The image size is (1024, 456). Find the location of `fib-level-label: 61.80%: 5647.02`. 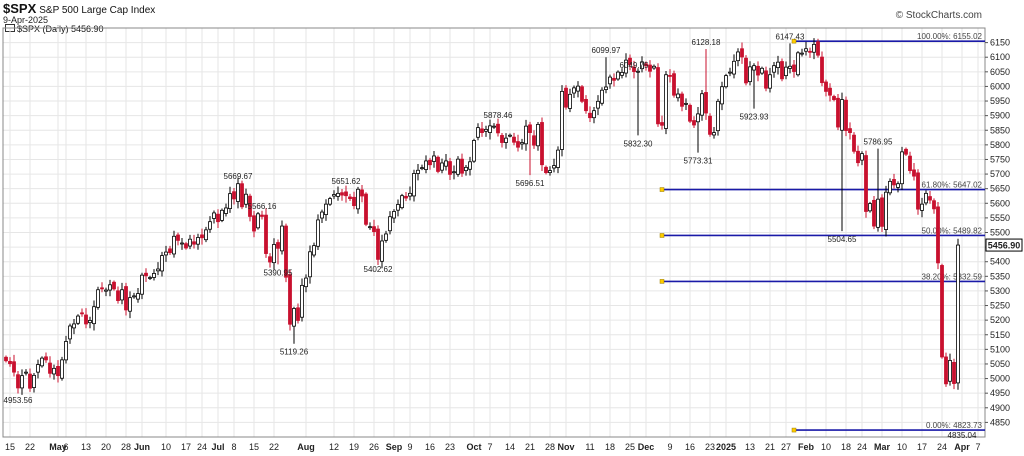

fib-level-label: 61.80%: 5647.02 is located at coordinates (952, 185).